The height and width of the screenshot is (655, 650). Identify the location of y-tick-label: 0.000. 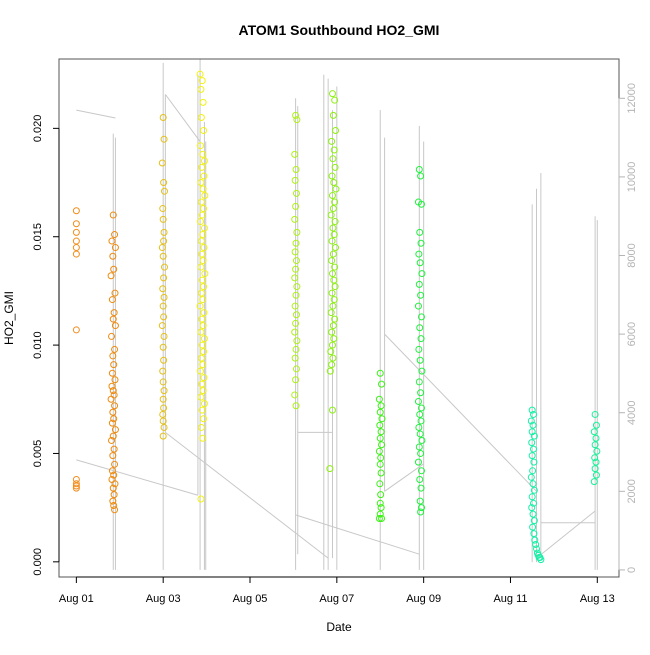
(38, 562).